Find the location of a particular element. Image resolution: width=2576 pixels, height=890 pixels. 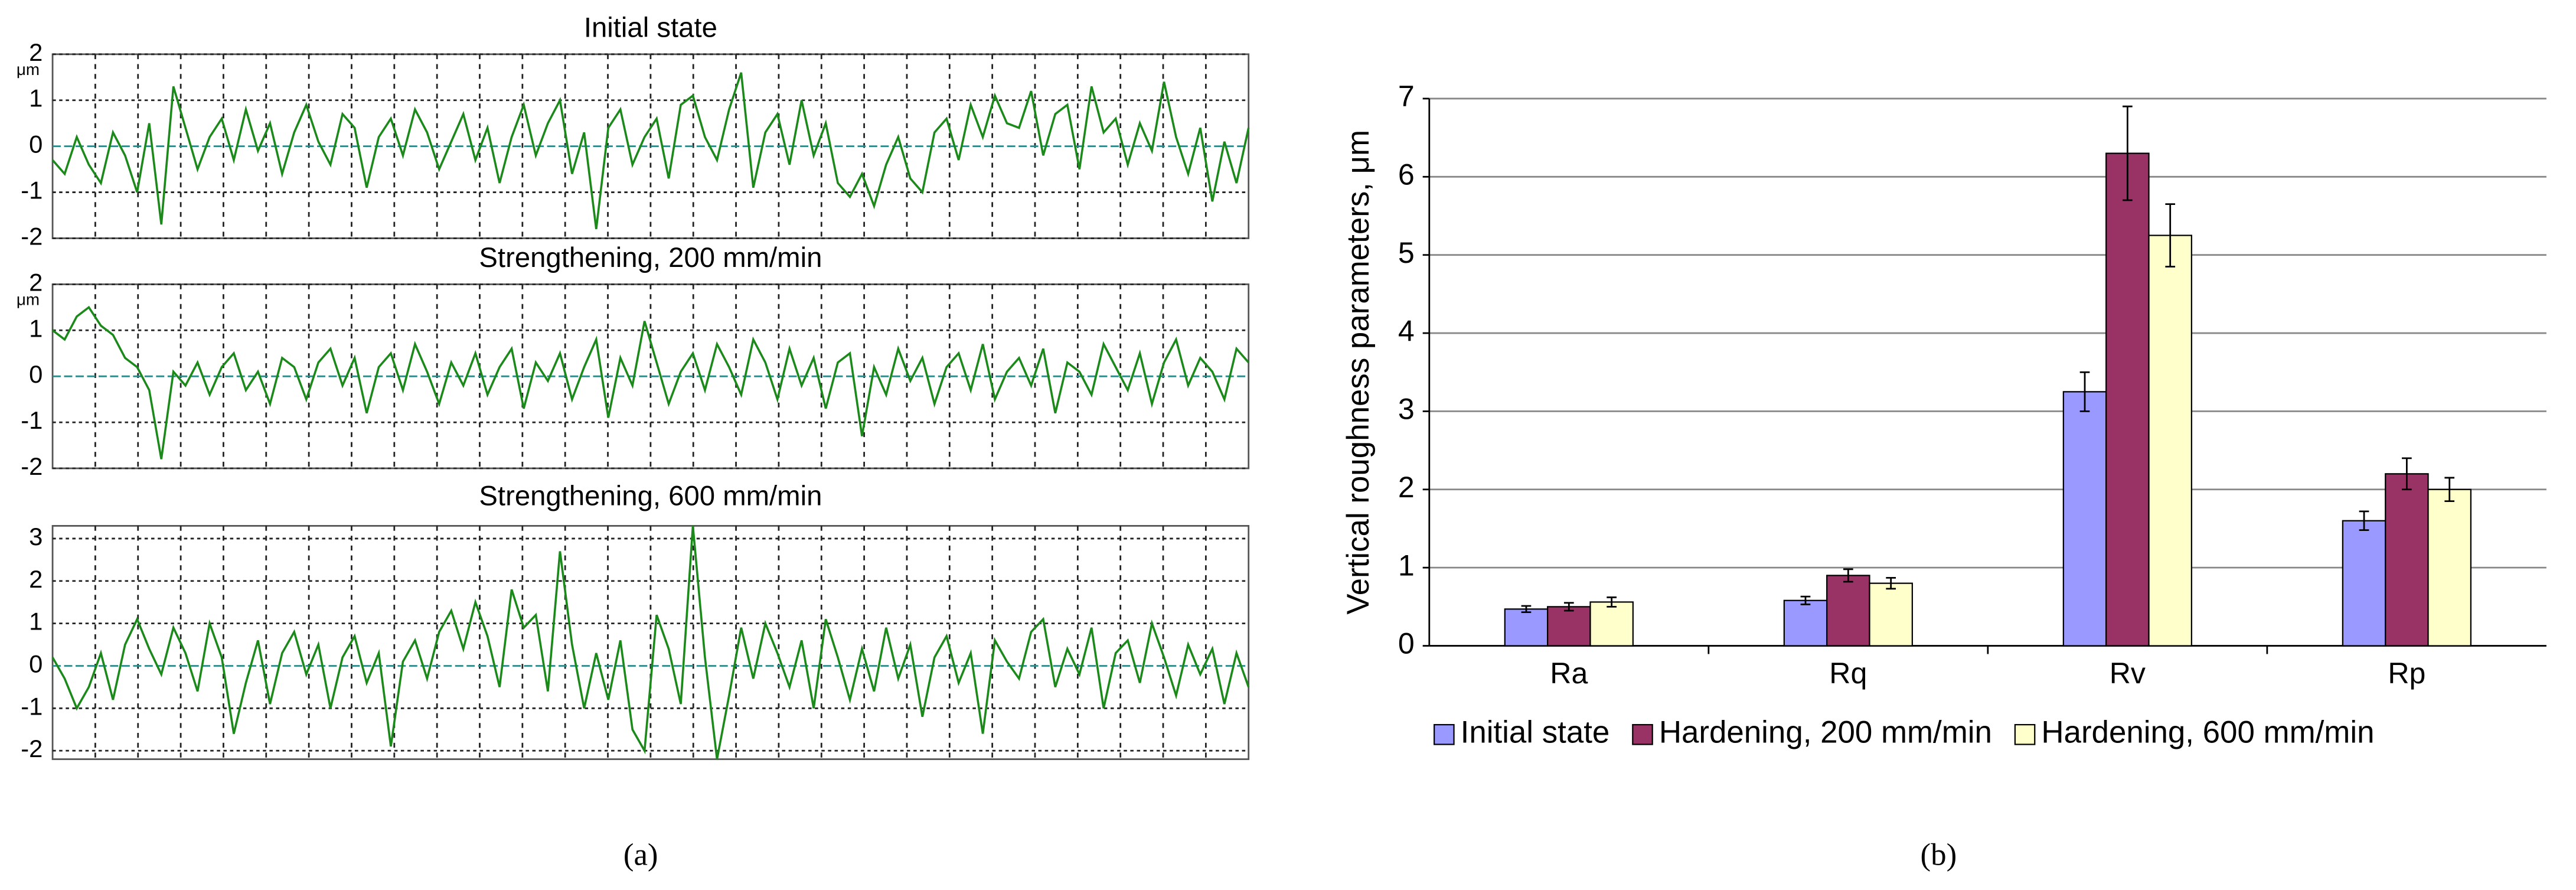

chart-title: Strengthening, 200 mm/min is located at coordinates (650, 257).